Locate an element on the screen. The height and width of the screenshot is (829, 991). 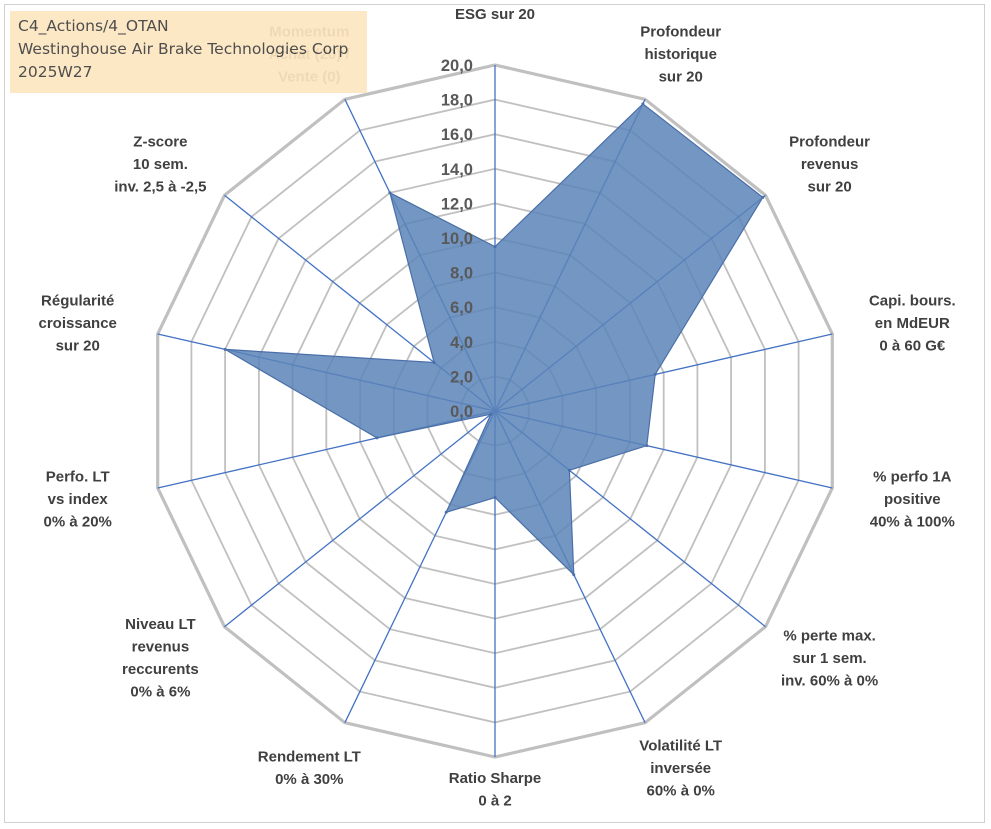
axis-label-10: Perfo. LT vs index 0% à 20% is located at coordinates (78, 500).